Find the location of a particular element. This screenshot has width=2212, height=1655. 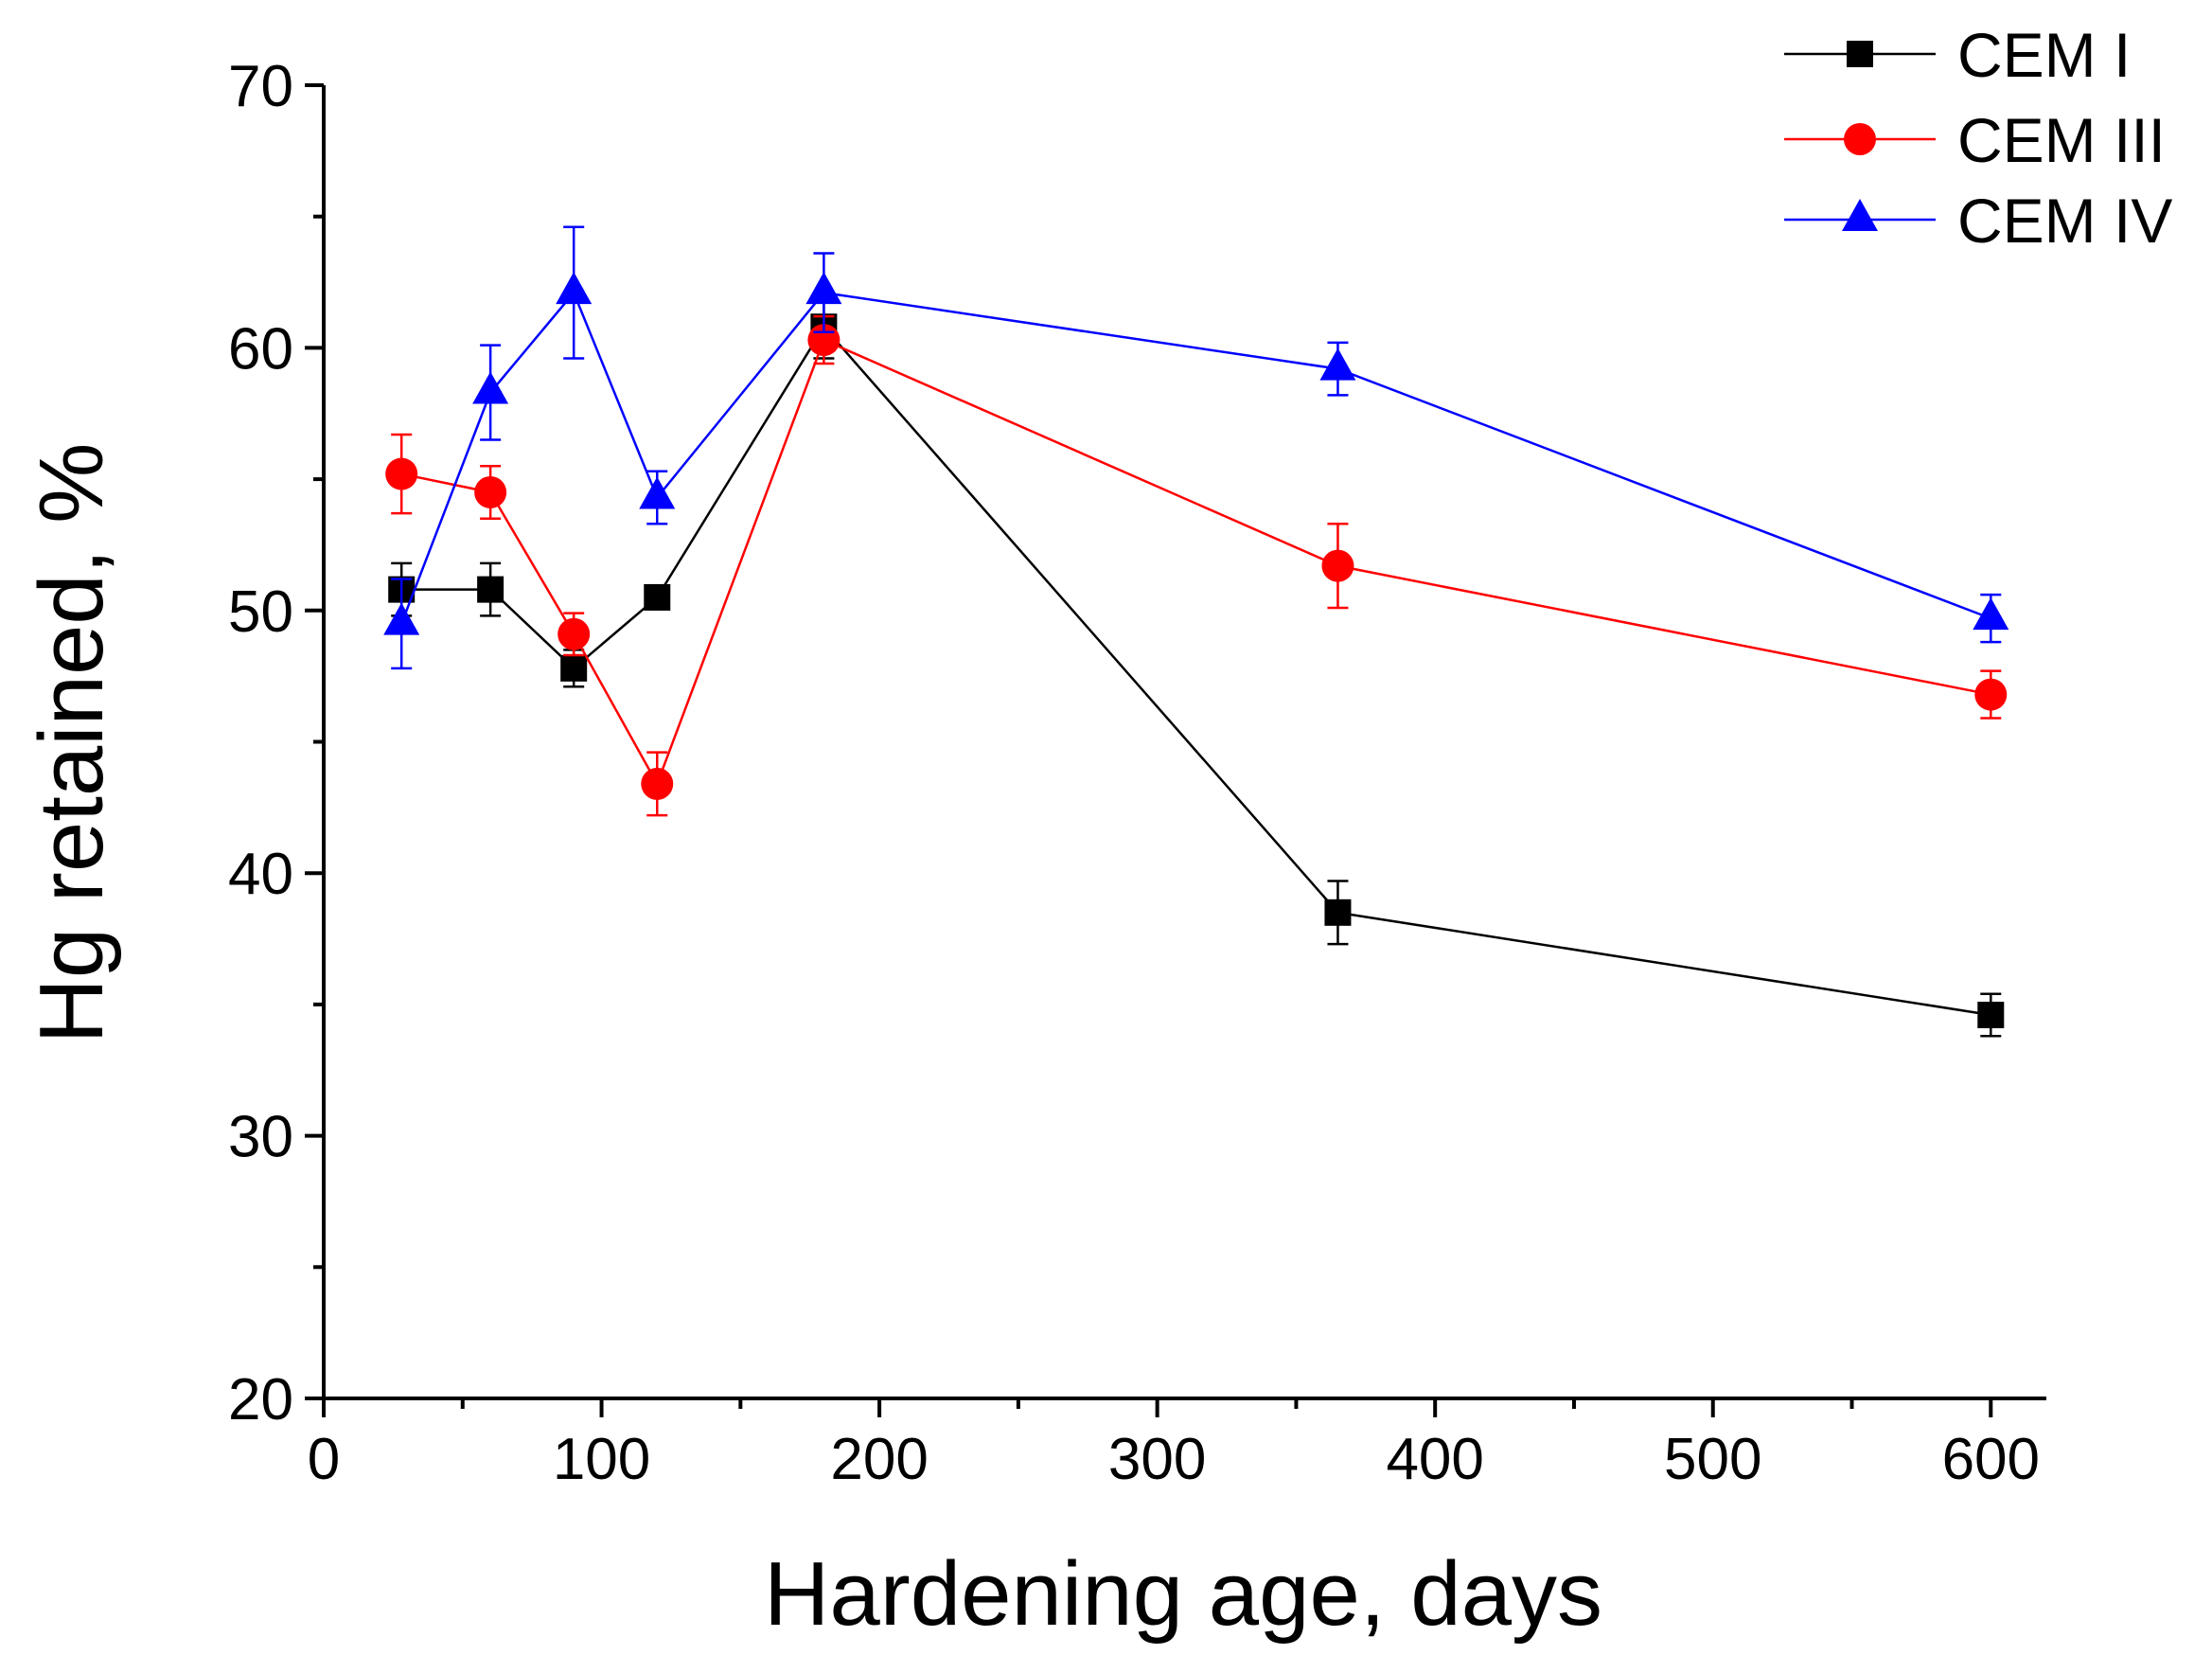

y-tick-label: 70 is located at coordinates (260, 86).